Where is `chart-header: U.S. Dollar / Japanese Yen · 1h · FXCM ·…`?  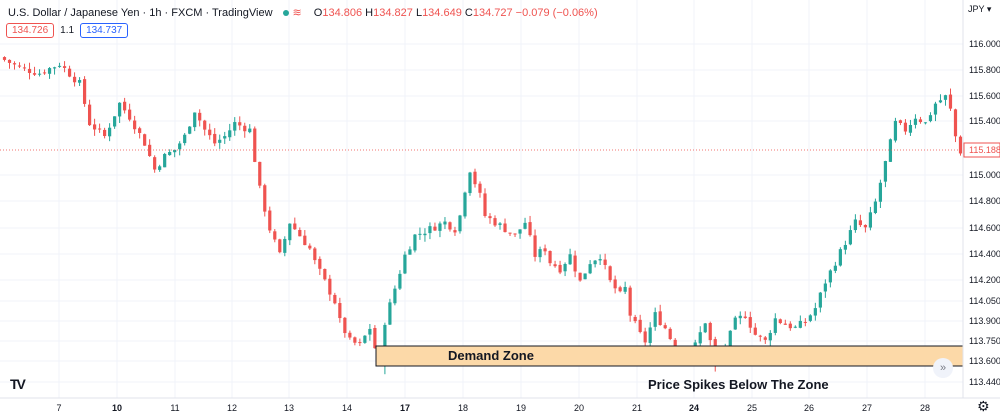
chart-header: U.S. Dollar / Japanese Yen · 1h · FXCM ·… is located at coordinates (303, 13).